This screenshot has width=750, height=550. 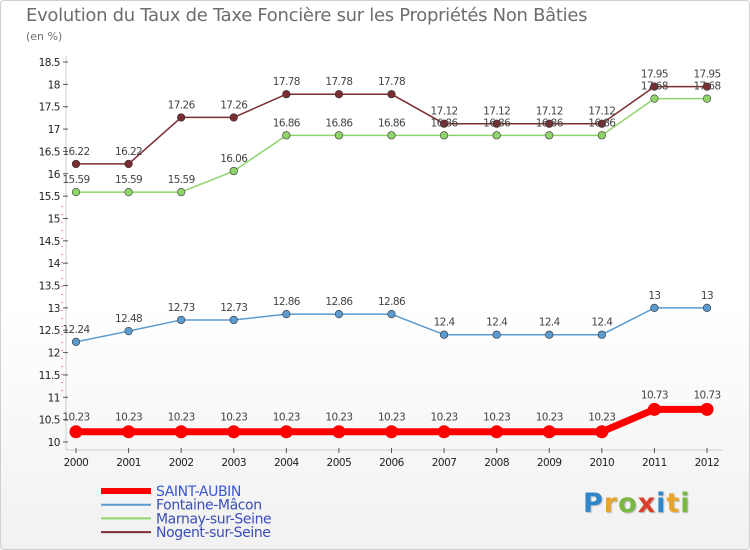 I want to click on logo-letter: x, so click(x=647, y=503).